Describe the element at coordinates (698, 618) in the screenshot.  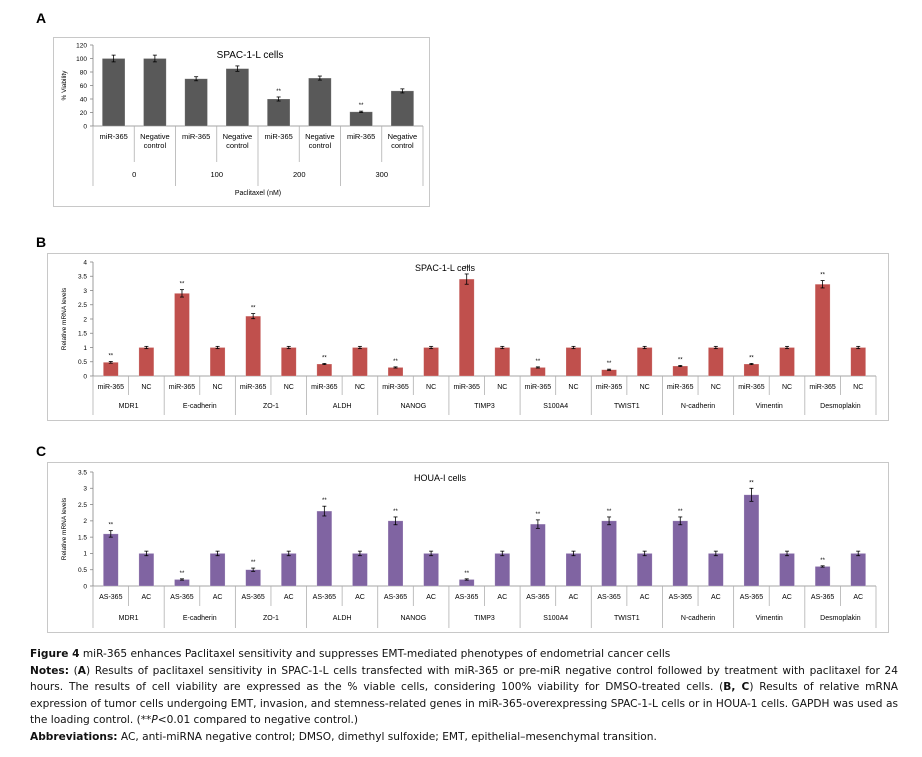
I see `chart-c-group-label: N-cadherin` at that location.